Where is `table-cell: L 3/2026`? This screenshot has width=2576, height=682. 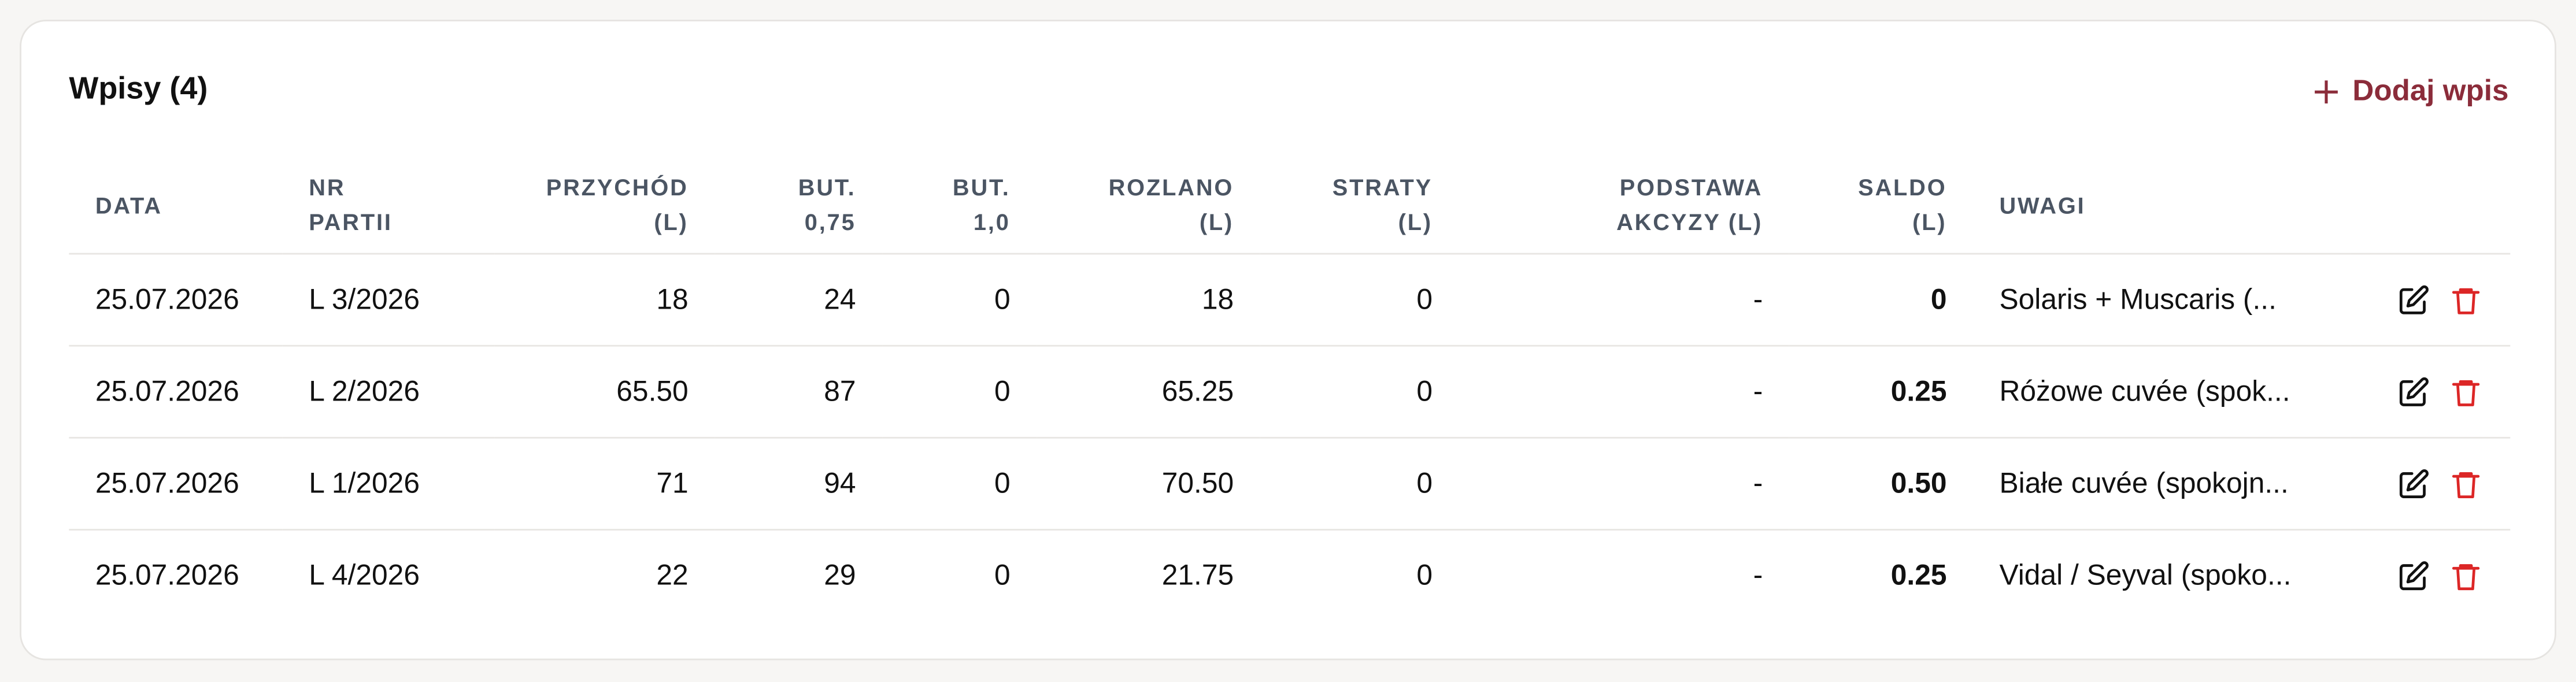 table-cell: L 3/2026 is located at coordinates (389, 299).